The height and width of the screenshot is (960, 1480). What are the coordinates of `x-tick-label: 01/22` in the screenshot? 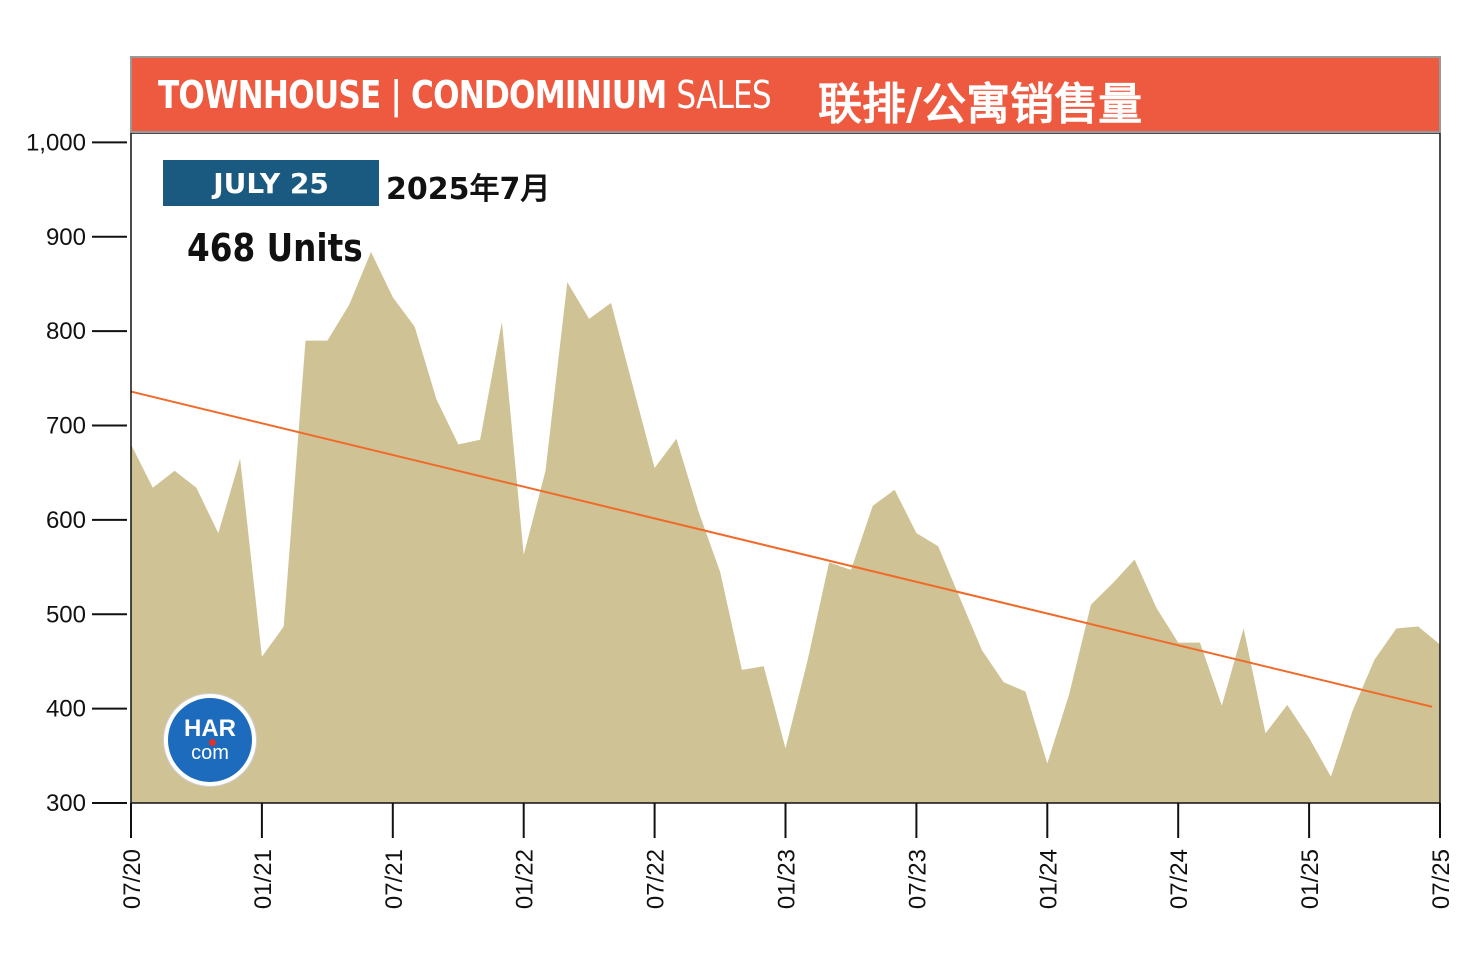 It's located at (525, 879).